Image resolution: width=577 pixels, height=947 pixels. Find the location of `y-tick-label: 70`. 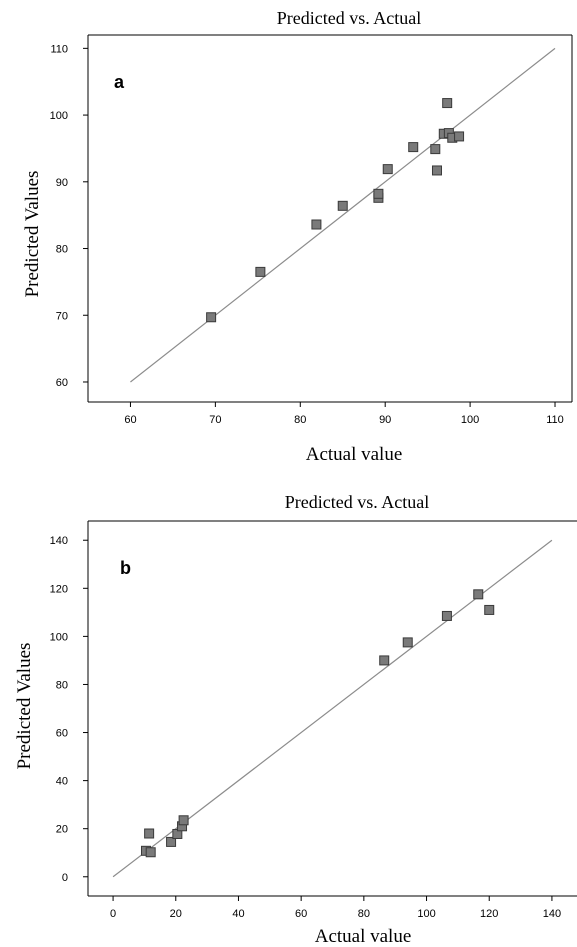

y-tick-label: 70 is located at coordinates (62, 316).